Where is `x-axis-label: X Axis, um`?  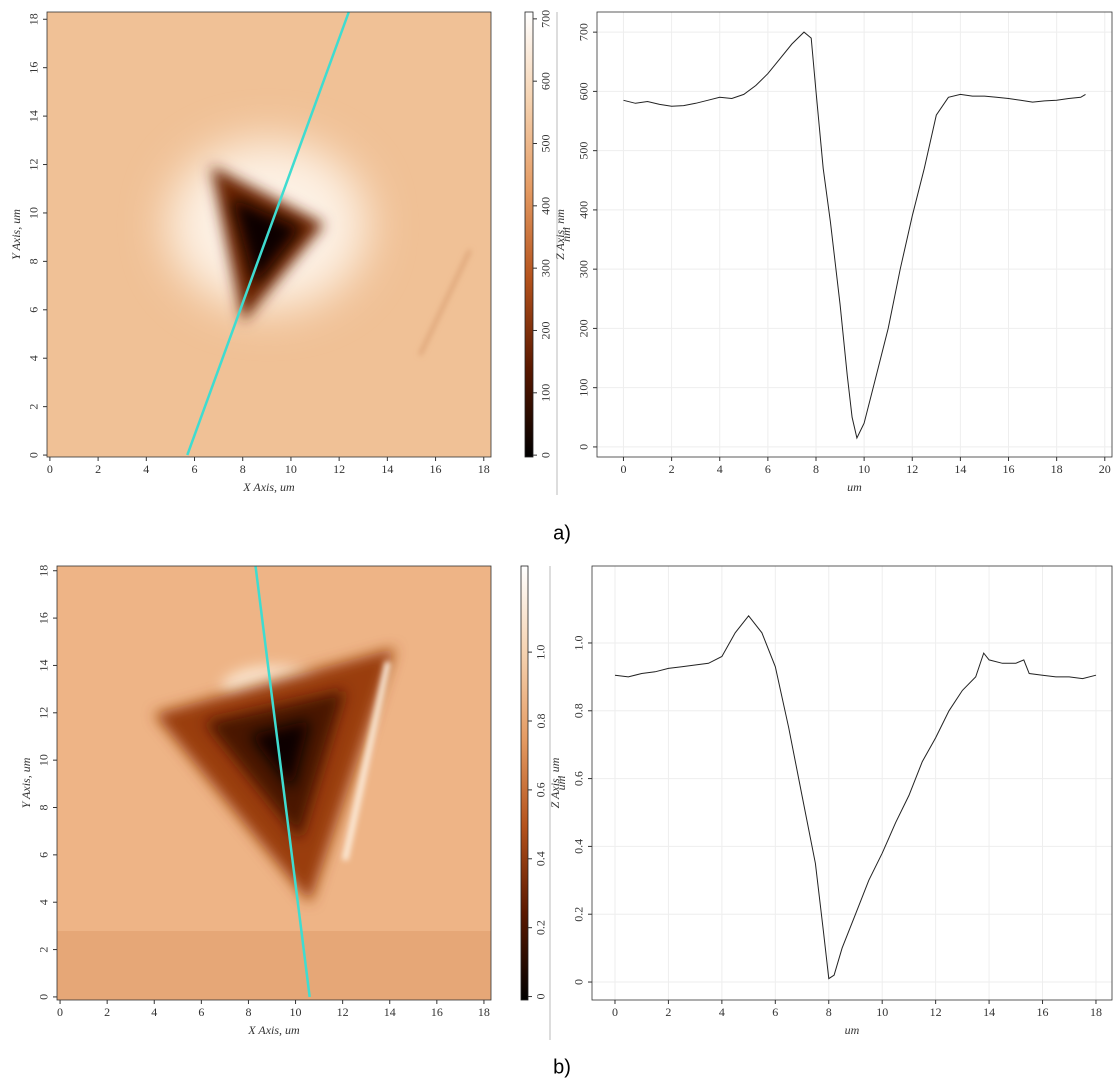 x-axis-label: X Axis, um is located at coordinates (268, 487).